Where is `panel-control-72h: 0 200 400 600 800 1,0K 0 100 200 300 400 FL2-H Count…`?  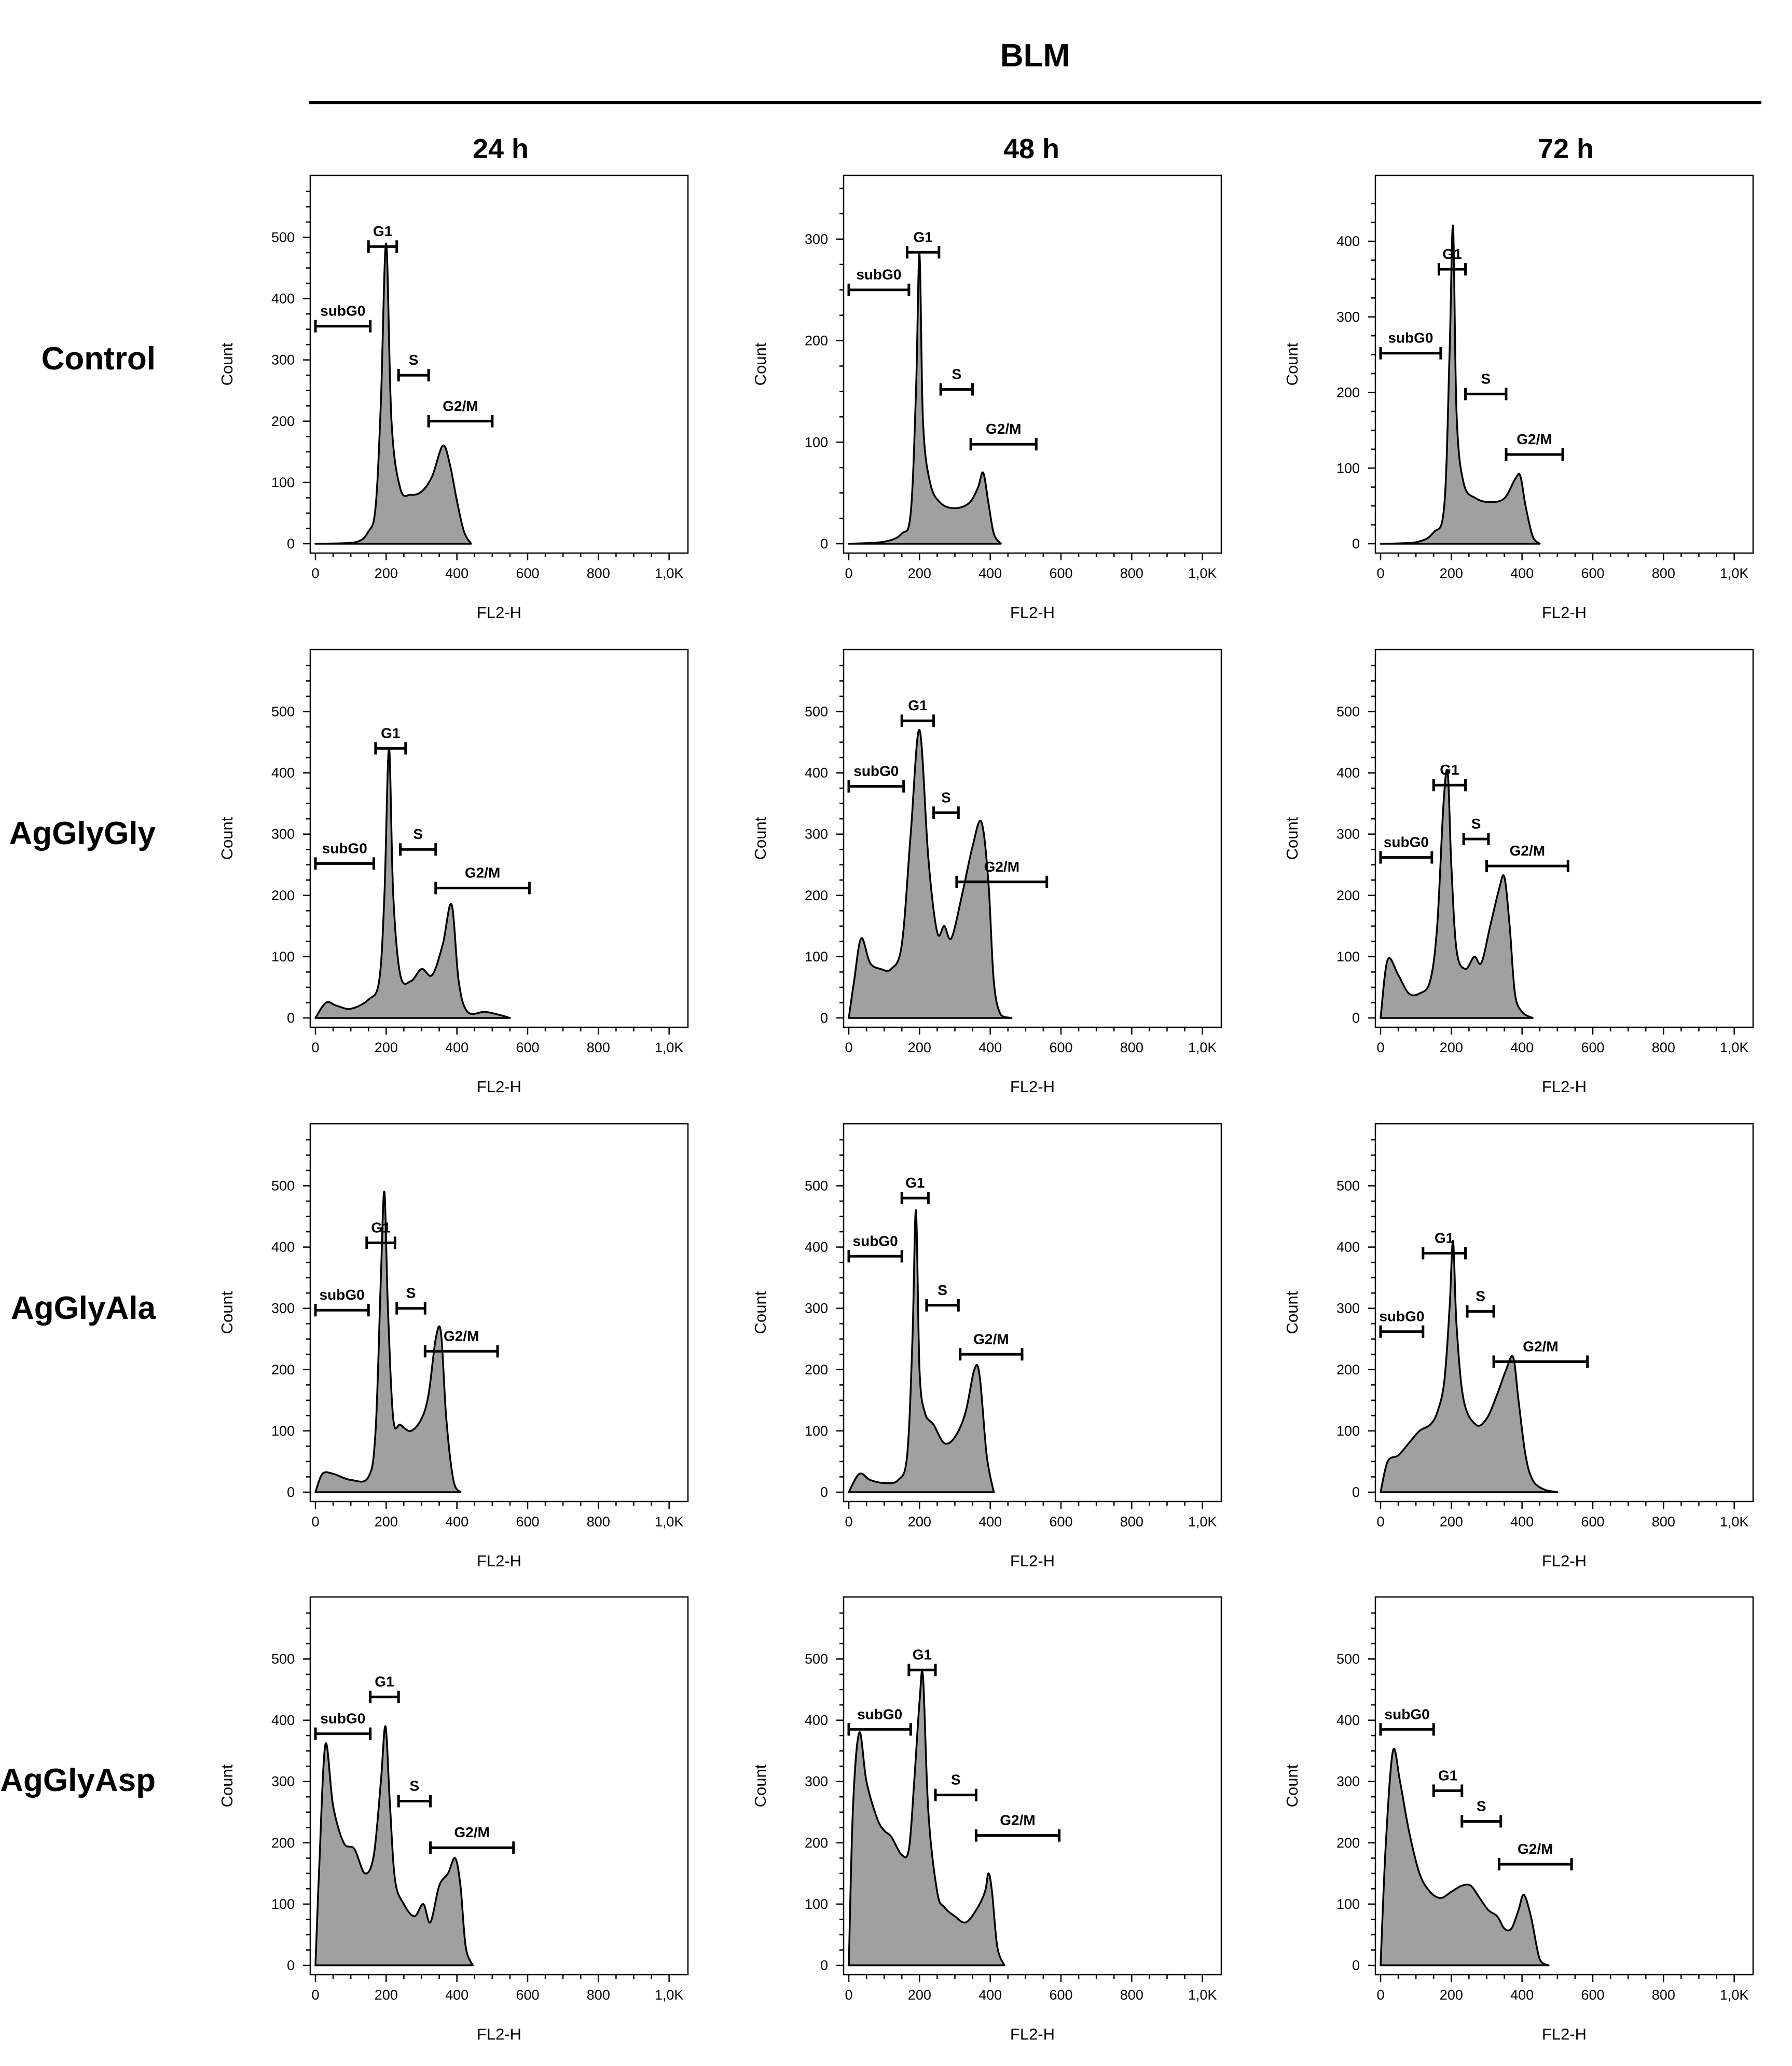 panel-control-72h: 0 200 400 600 800 1,0K 0 100 200 300 400 FL2-H Count… is located at coordinates (1518, 398).